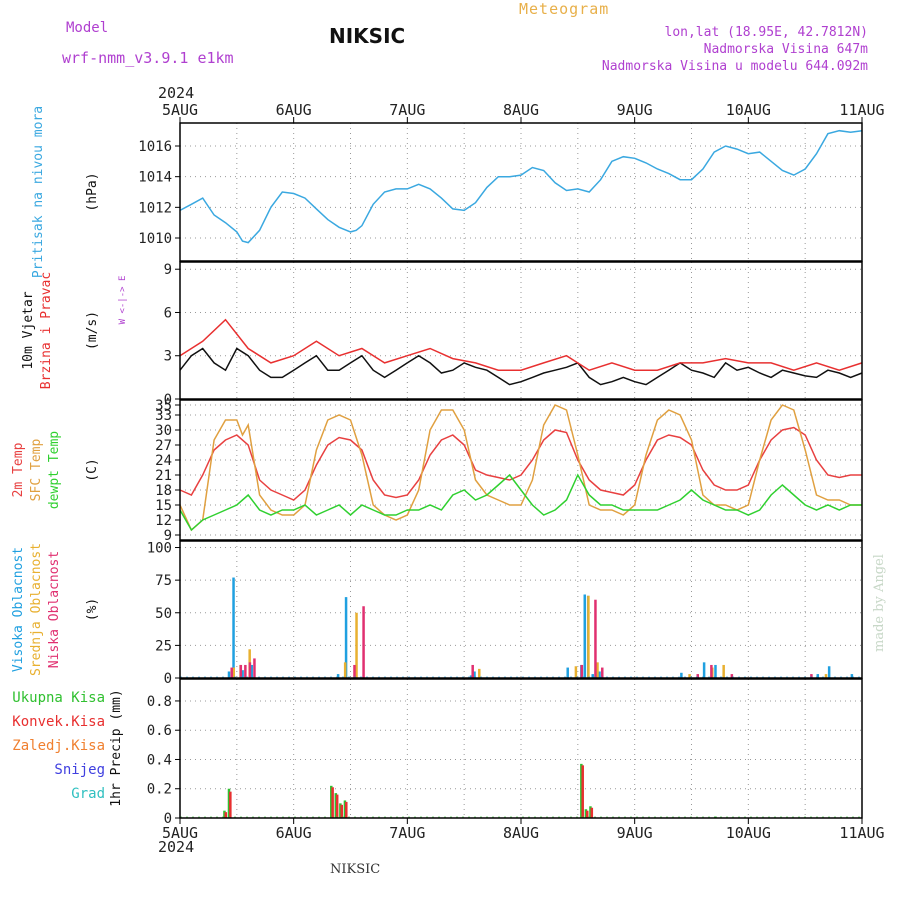  What do you see at coordinates (92, 609) in the screenshot?
I see `panel-unit: (%)` at bounding box center [92, 609].